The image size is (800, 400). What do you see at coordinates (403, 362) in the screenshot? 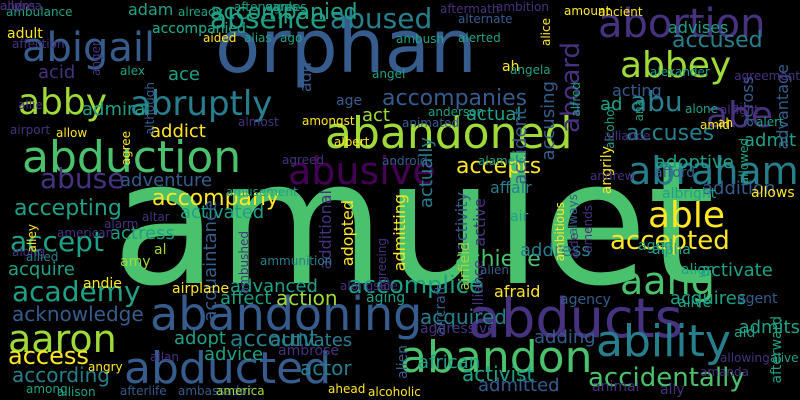
I see `cloud-word: alien` at bounding box center [403, 362].